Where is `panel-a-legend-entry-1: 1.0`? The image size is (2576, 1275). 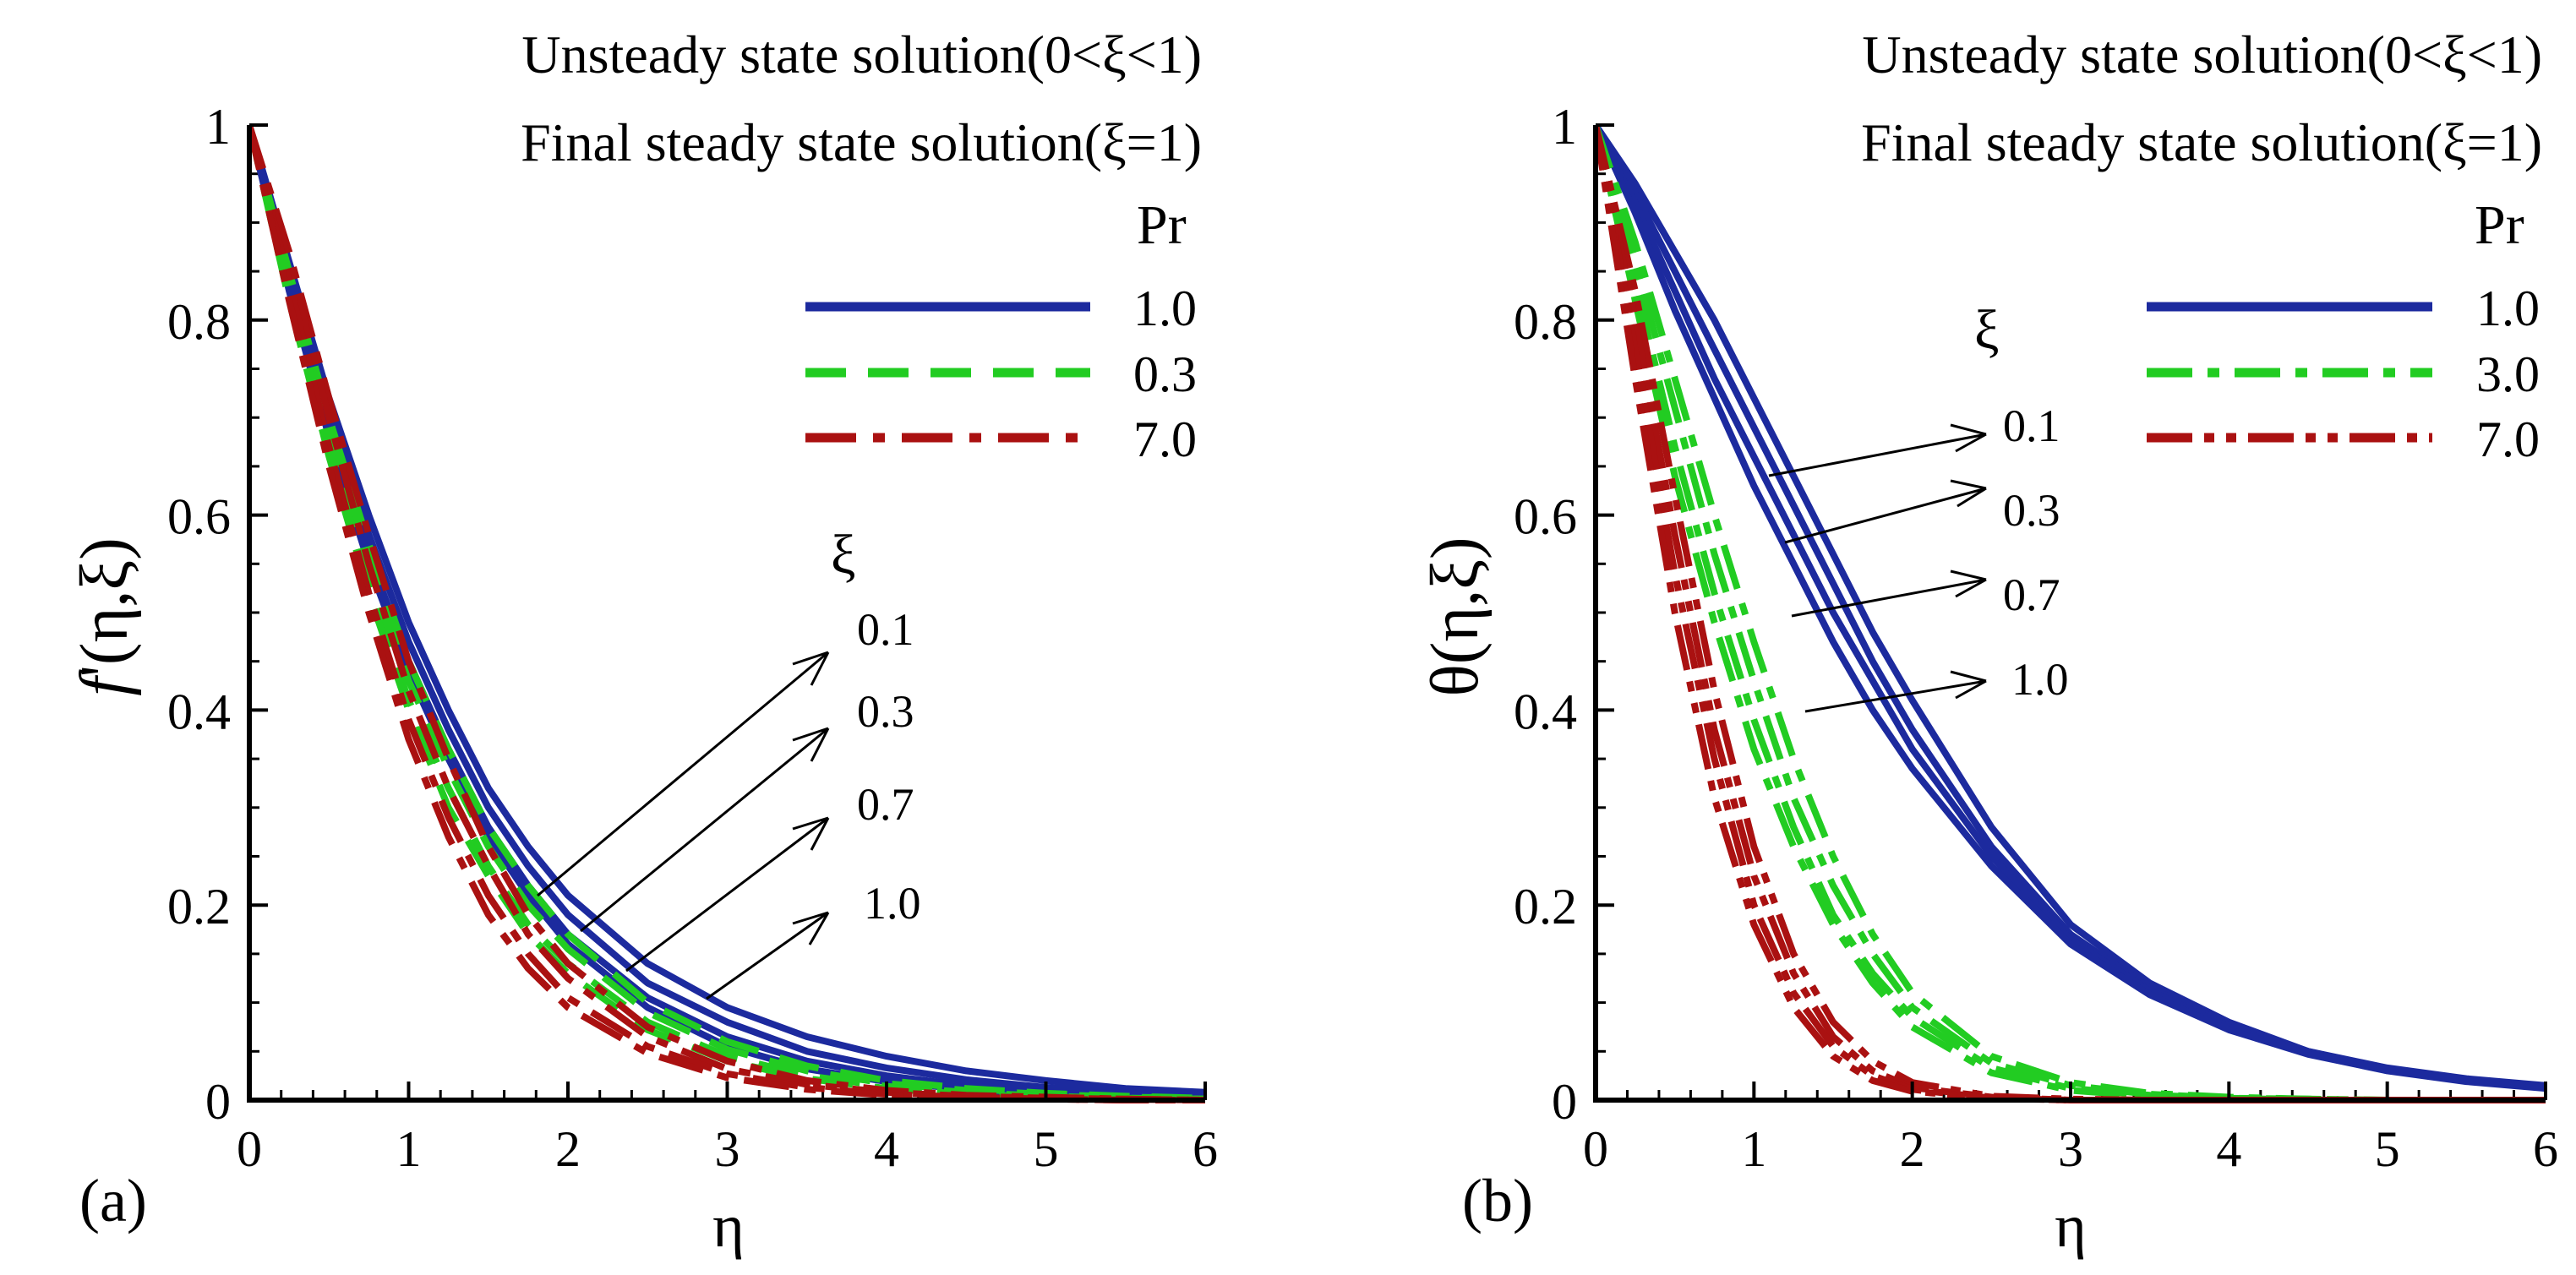
panel-a-legend-entry-1: 1.0 is located at coordinates (1001, 308).